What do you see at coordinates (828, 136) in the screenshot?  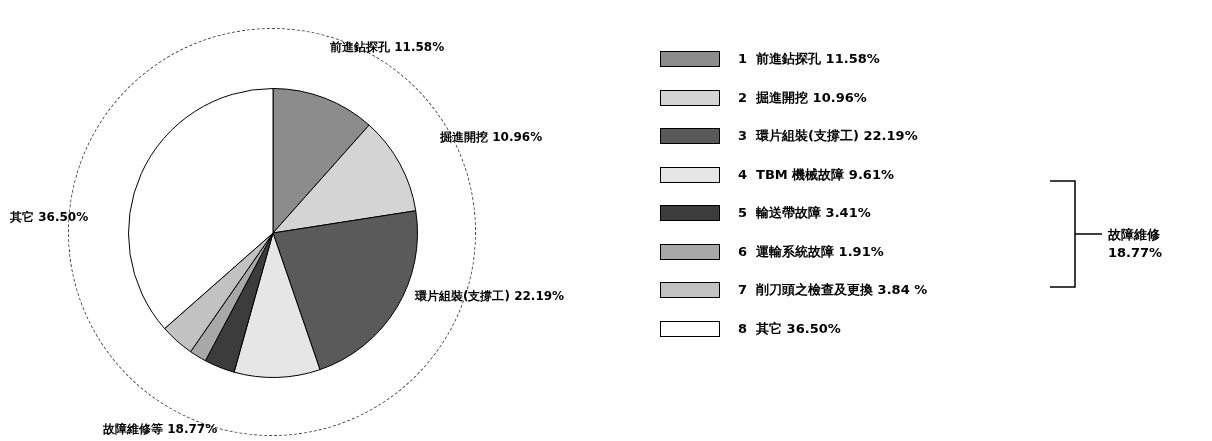 I see `legend-label: 3 環片組裝(支撐工) 22.19%` at bounding box center [828, 136].